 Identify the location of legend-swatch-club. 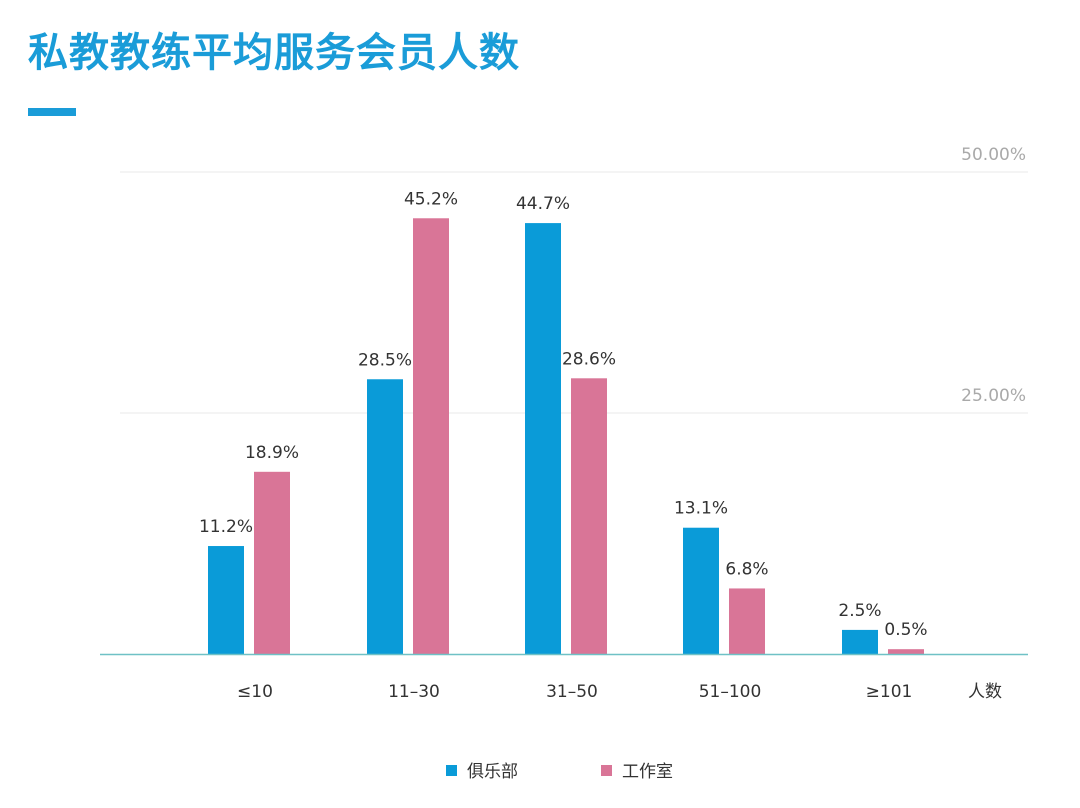
(451, 770).